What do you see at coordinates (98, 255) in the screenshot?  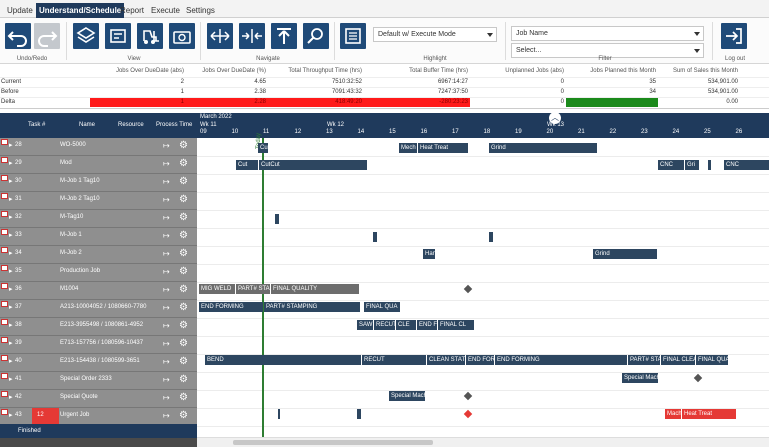 I see `task-row: 34 M-Job 2 ↦ ⚙ ▸` at bounding box center [98, 255].